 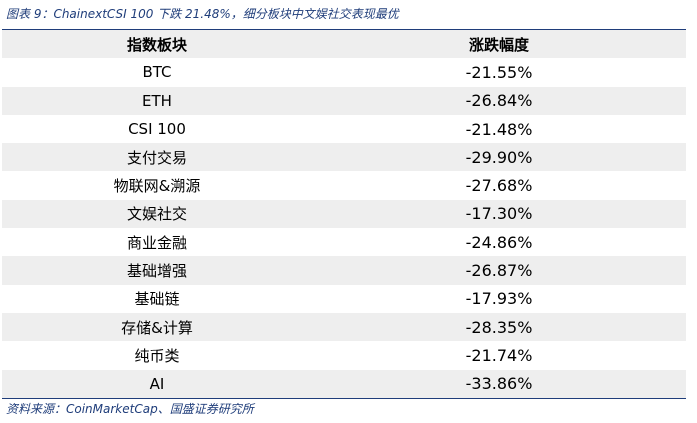 I want to click on table-row: 支付交易 -29.90%, so click(x=344, y=157).